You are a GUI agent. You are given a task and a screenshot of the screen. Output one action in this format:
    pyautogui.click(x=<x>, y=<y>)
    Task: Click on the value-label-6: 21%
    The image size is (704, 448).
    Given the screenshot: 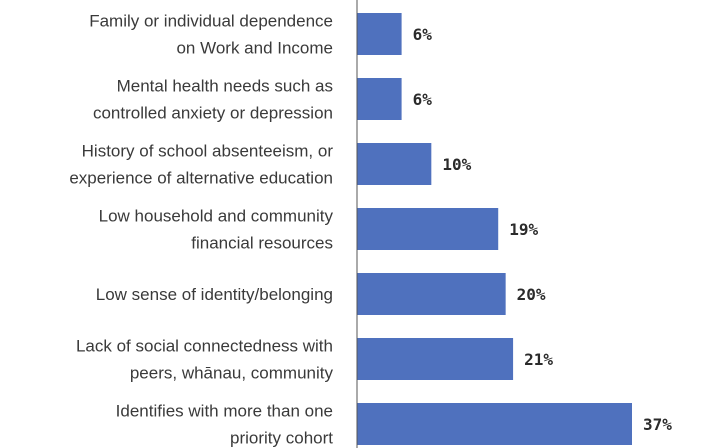 What is the action you would take?
    pyautogui.click(x=538, y=359)
    